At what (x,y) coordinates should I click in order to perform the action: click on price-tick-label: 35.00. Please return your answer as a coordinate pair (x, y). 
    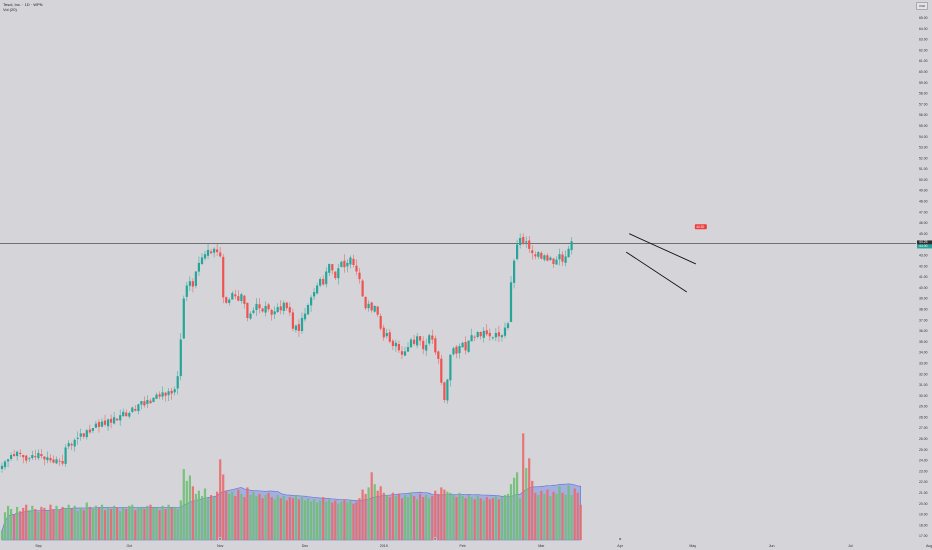
    Looking at the image, I should click on (923, 342).